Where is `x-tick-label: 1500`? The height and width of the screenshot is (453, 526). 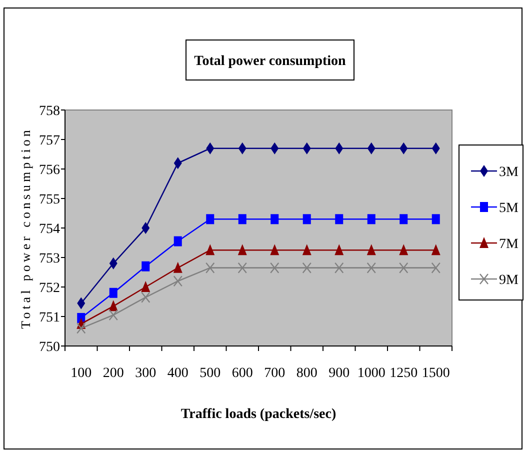
x-tick-label: 1500 is located at coordinates (436, 373).